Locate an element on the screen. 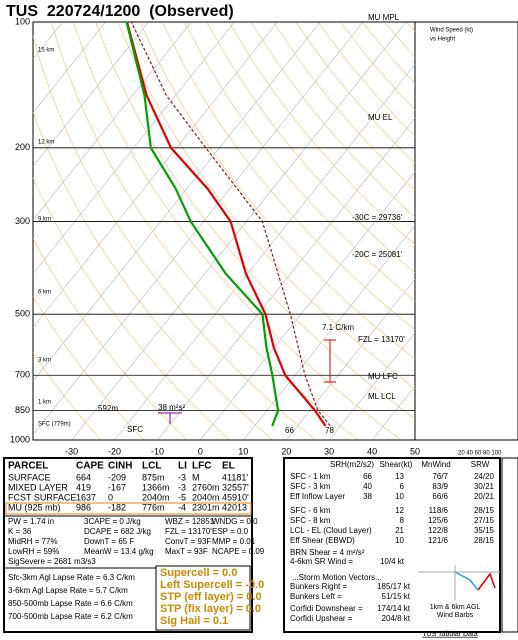 This screenshot has height=640, width=518. composite-box is located at coordinates (203, 598).